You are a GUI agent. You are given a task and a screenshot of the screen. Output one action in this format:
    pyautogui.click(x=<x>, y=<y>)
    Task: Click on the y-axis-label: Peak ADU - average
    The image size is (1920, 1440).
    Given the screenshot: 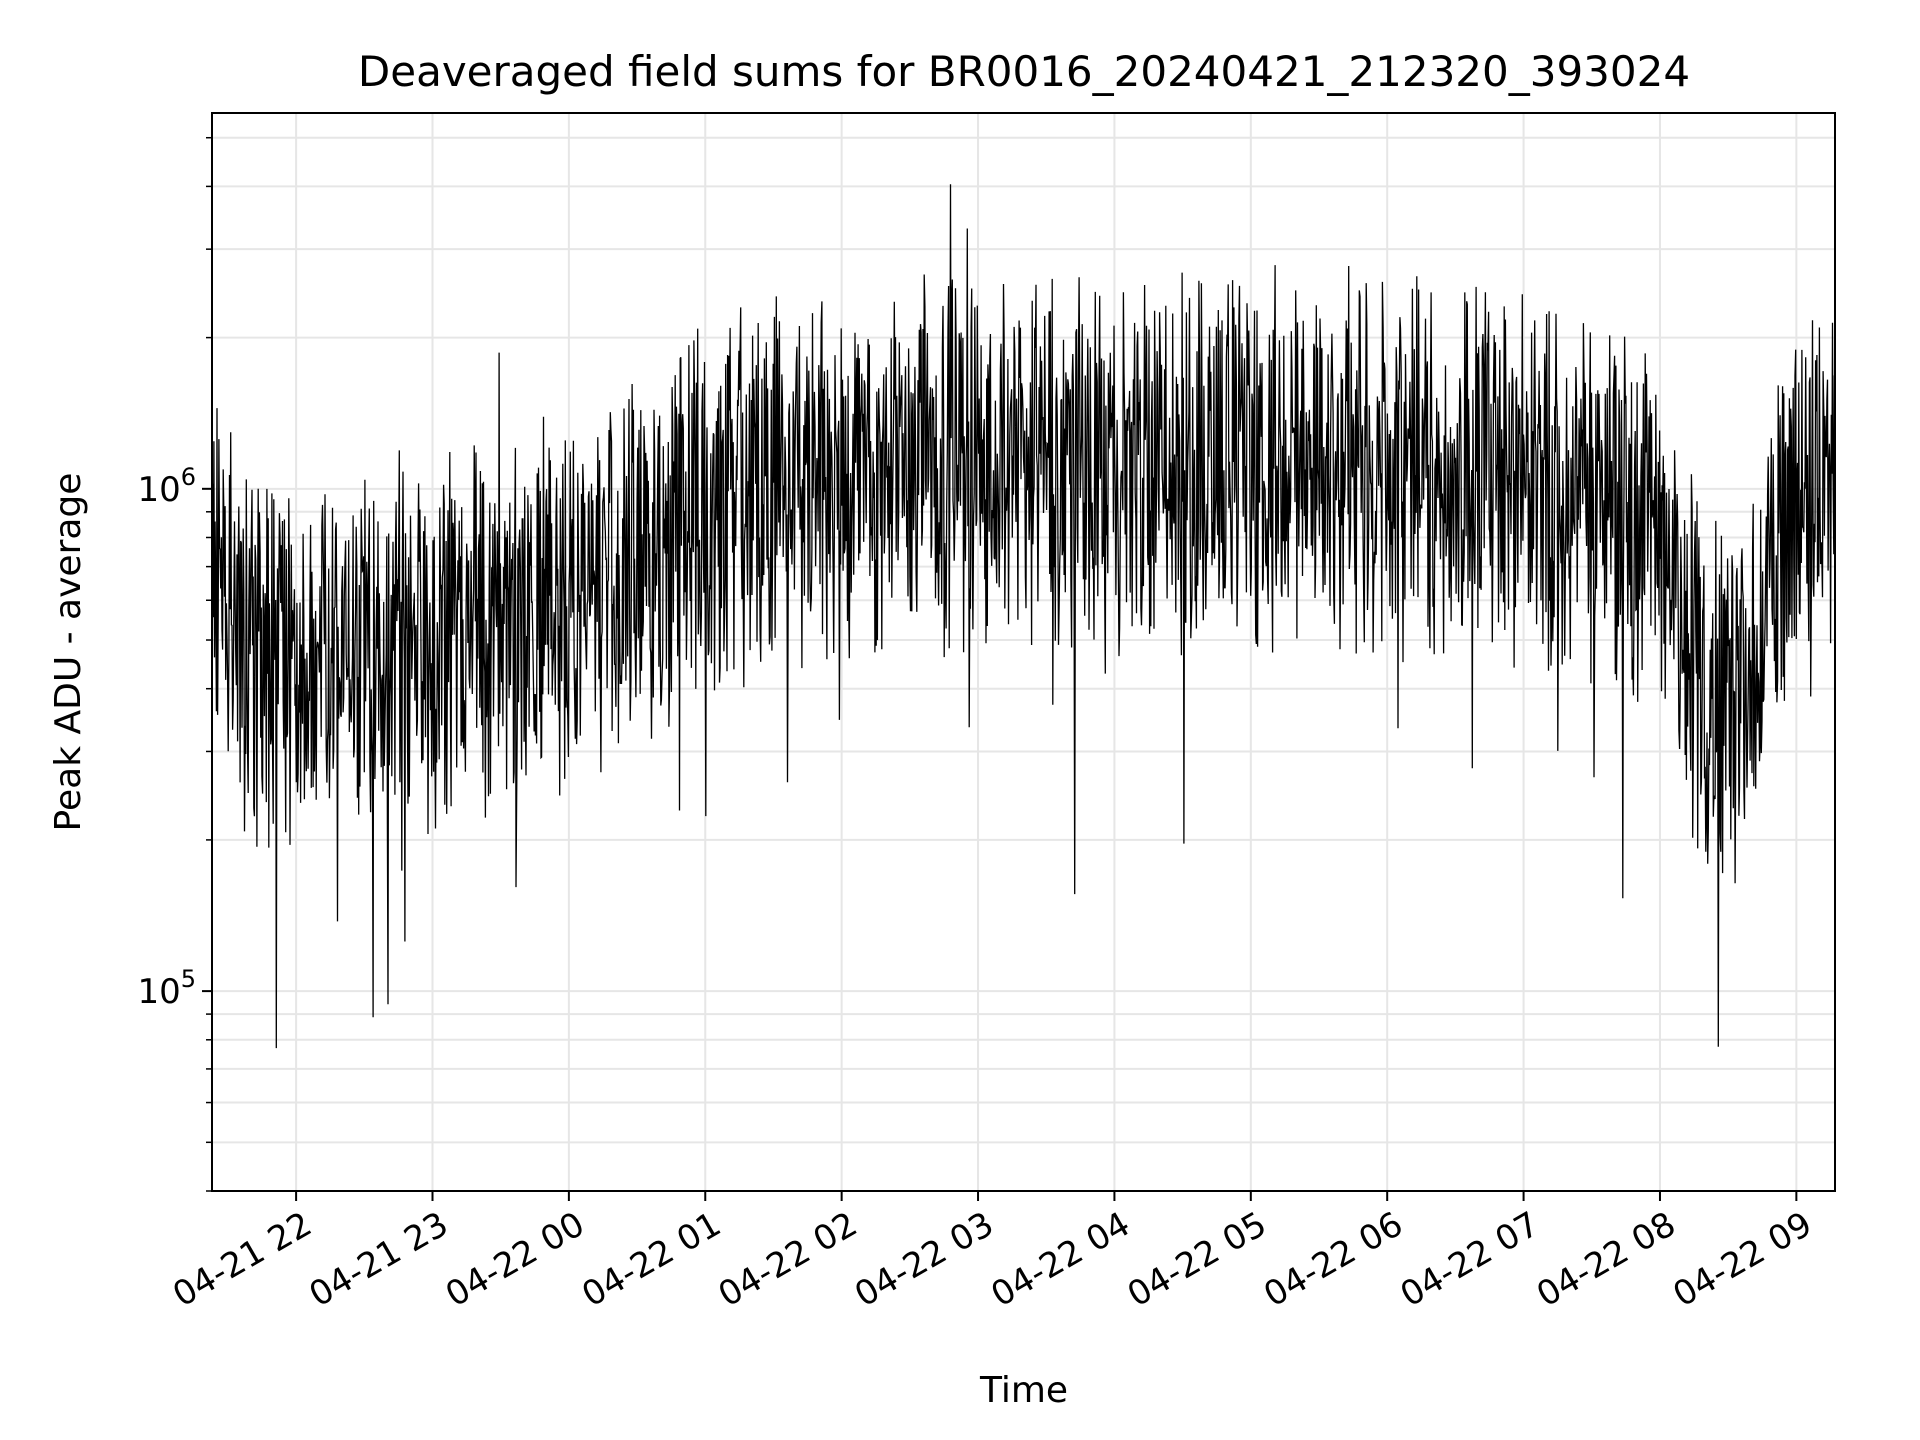 What is the action you would take?
    pyautogui.click(x=68, y=652)
    